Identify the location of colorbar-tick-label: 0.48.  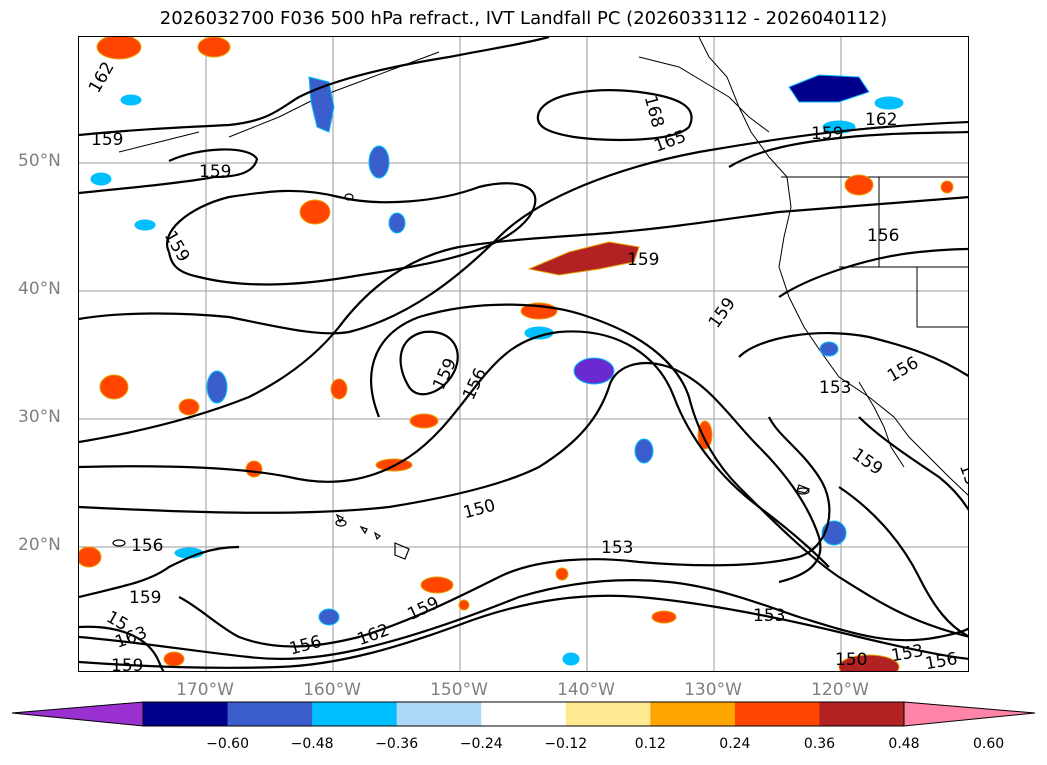
(904, 744).